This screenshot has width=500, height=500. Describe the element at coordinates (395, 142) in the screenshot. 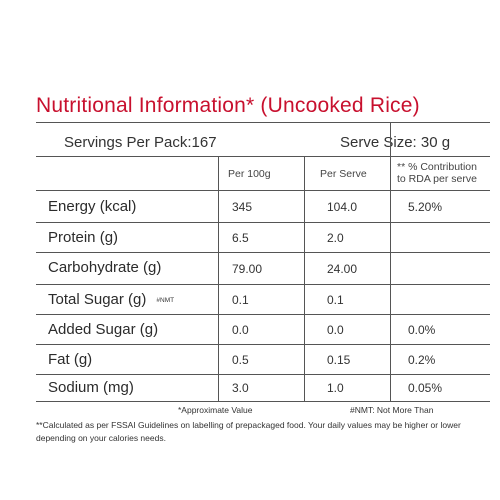

I see `serve-size: Serve Size: 30 g` at that location.